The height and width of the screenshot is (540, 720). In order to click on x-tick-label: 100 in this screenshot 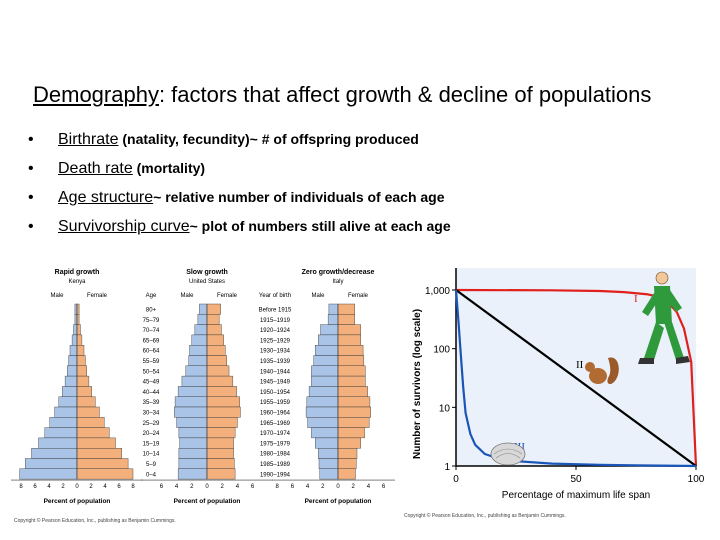, I will do `click(696, 479)`.